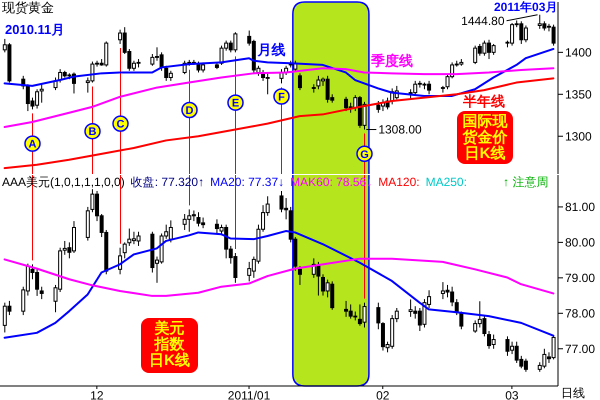 The height and width of the screenshot is (400, 600). I want to click on annotation: MA120:, so click(399, 182).